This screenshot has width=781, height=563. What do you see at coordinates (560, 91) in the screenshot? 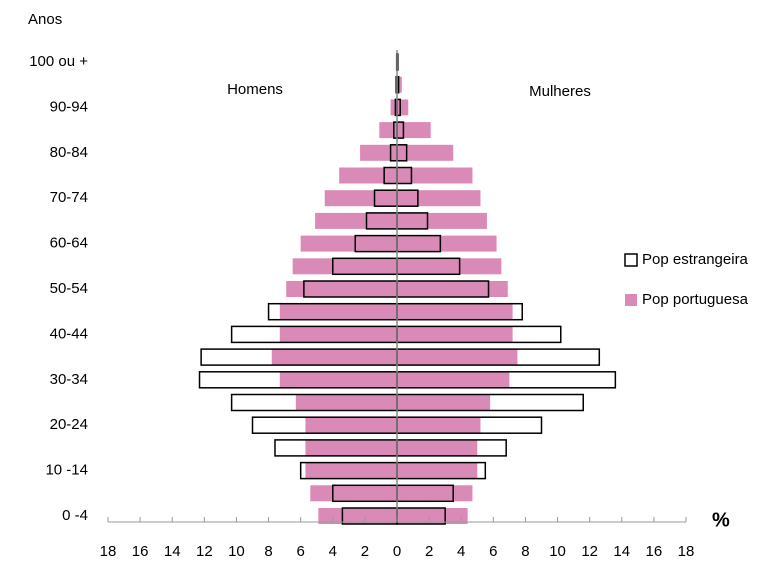
I see `right-label: Mulheres` at bounding box center [560, 91].